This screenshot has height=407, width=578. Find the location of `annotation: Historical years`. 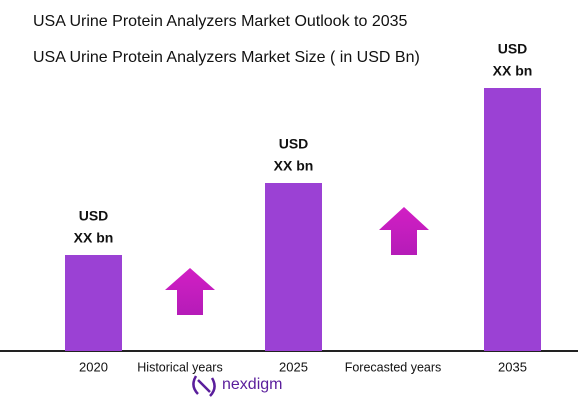

annotation: Historical years is located at coordinates (179, 367).